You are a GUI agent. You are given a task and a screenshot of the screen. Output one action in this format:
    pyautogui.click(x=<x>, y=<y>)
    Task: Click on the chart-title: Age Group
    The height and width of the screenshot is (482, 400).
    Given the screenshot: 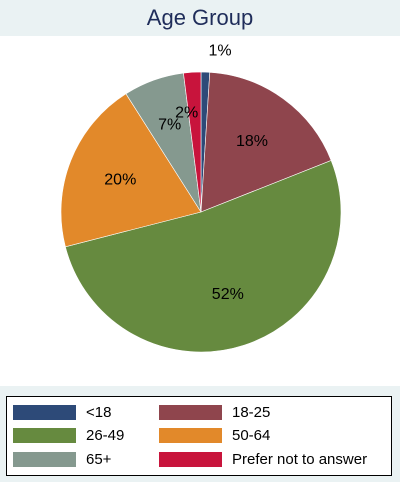 What is the action you would take?
    pyautogui.click(x=200, y=17)
    